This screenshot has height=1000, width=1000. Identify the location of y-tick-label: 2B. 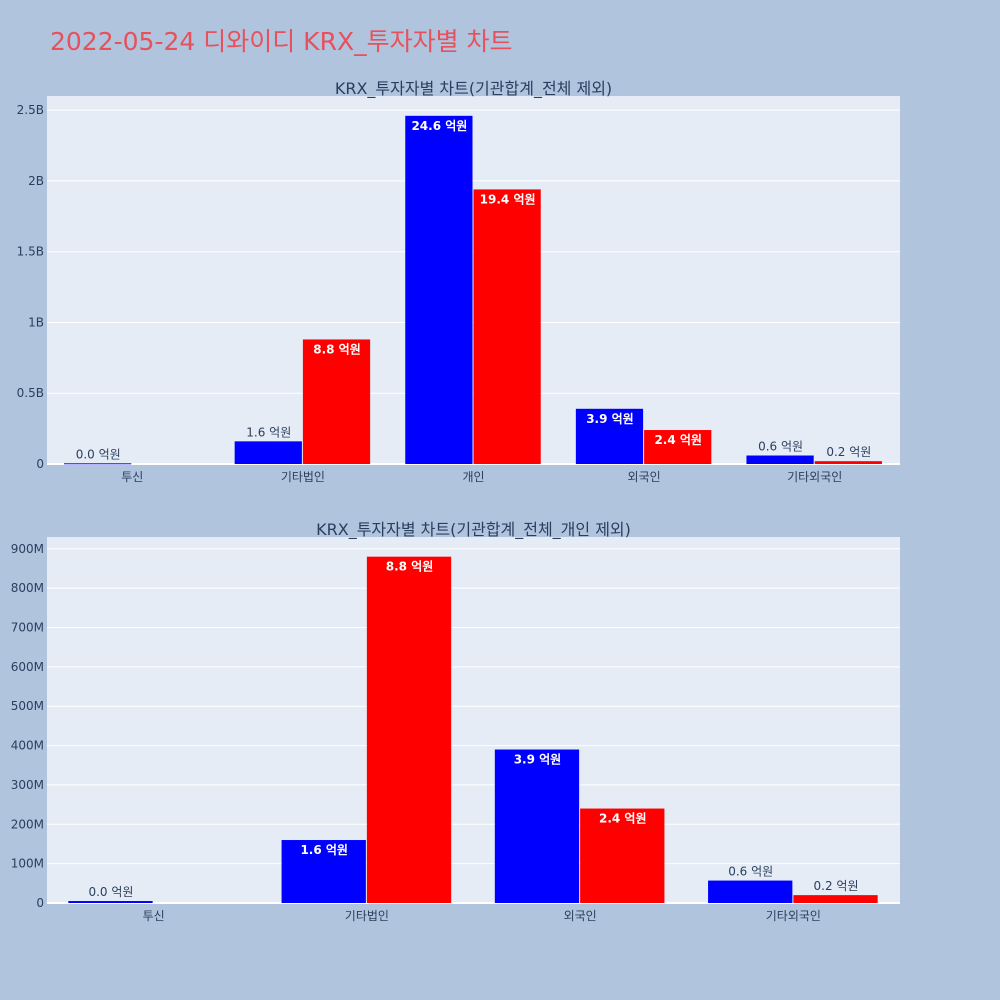
(36, 181).